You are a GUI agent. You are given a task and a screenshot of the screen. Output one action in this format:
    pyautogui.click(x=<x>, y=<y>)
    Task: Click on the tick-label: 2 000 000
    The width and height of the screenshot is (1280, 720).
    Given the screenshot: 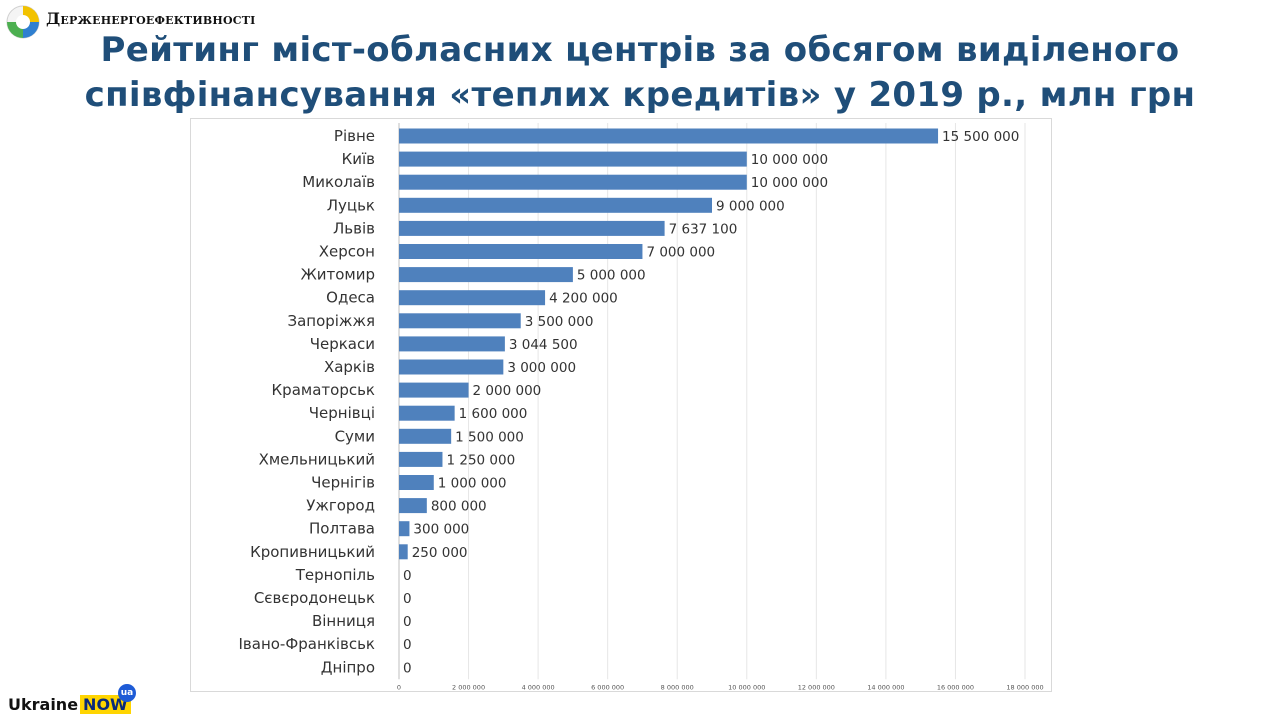 What is the action you would take?
    pyautogui.click(x=468, y=687)
    